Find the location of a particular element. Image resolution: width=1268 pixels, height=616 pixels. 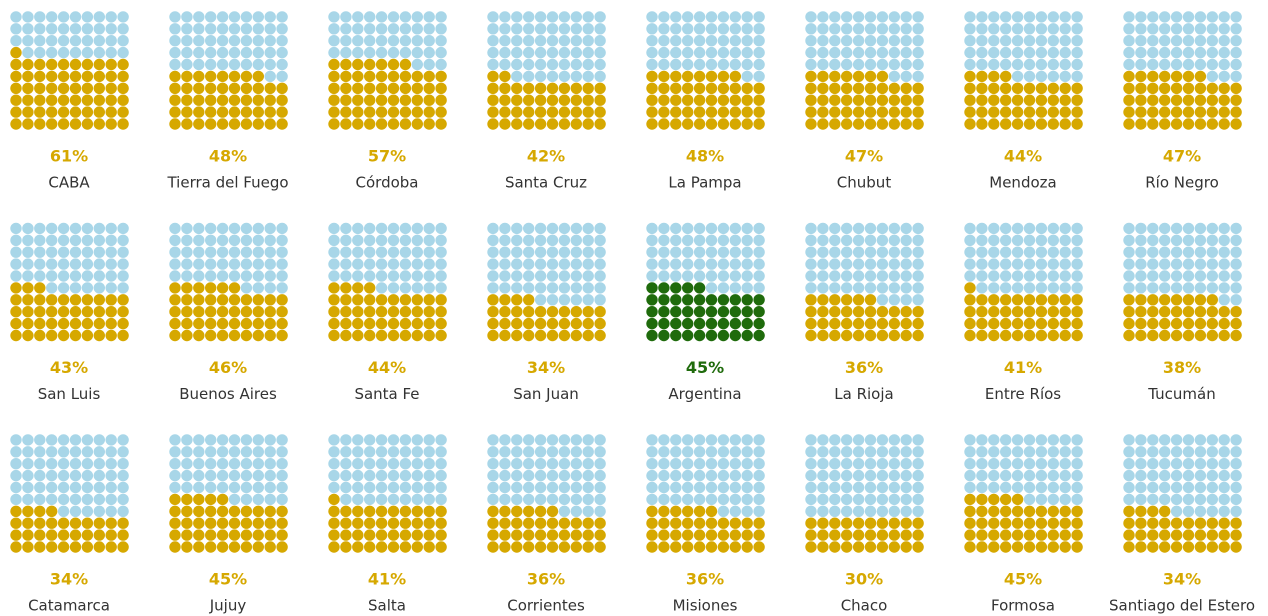

category-label: Argentina is located at coordinates (704, 394).